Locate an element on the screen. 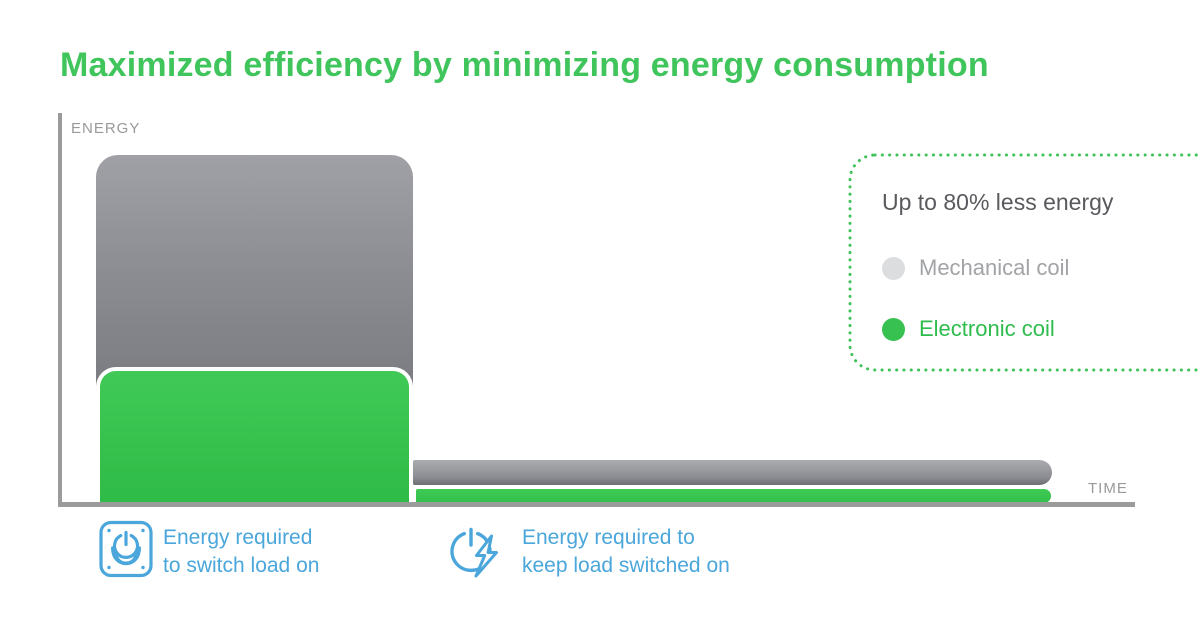  dotted-border is located at coordinates (1024, 262).